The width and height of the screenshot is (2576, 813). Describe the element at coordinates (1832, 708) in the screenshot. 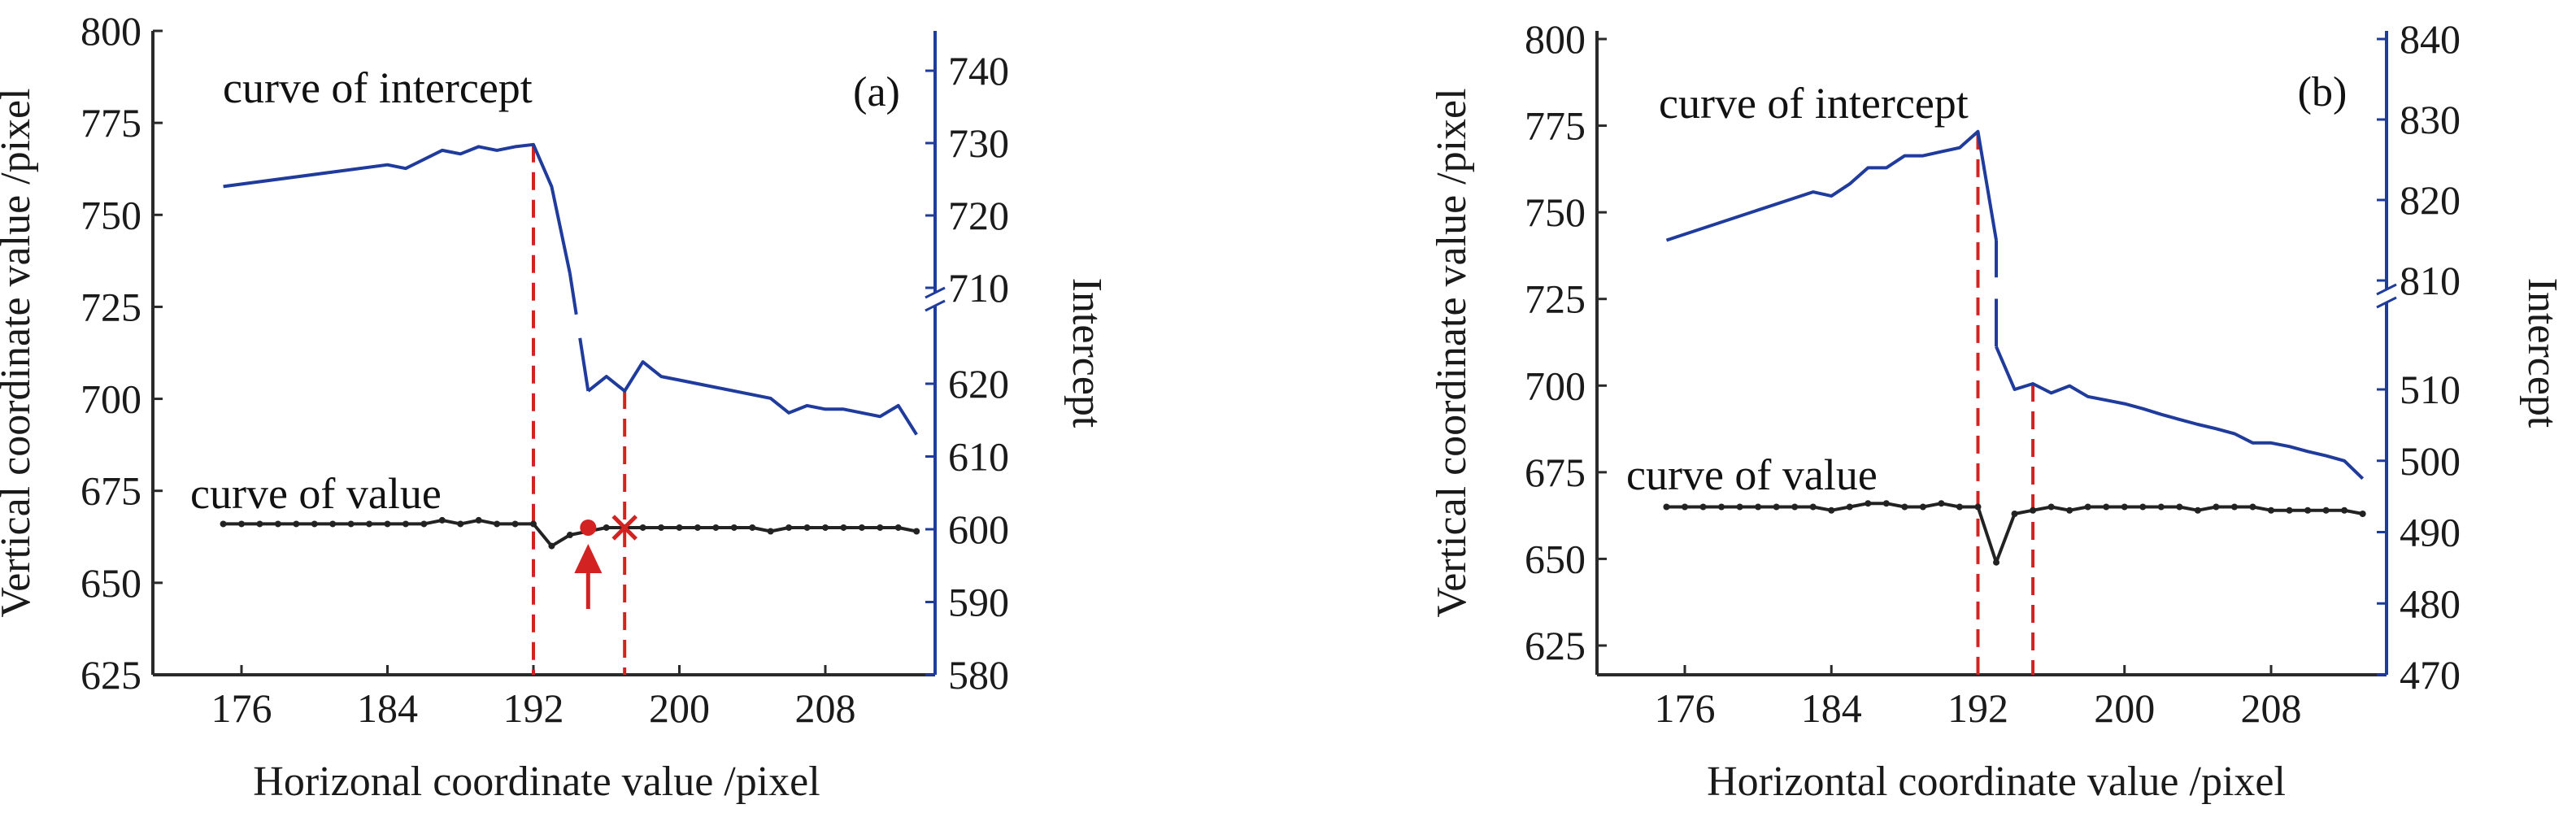

I see `x-tick-label: 184` at that location.